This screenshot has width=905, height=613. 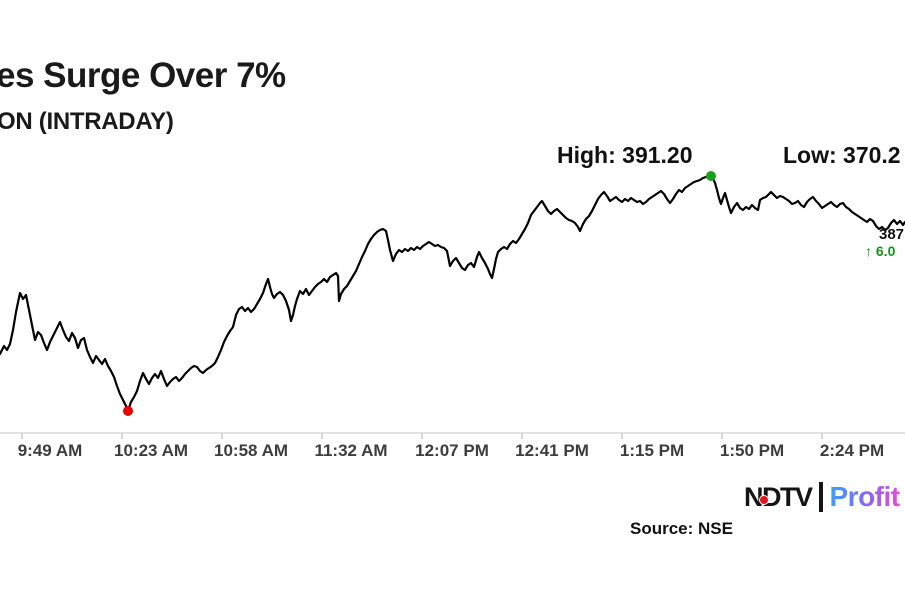 What do you see at coordinates (50, 450) in the screenshot?
I see `x-axis-label: 9:49 AM` at bounding box center [50, 450].